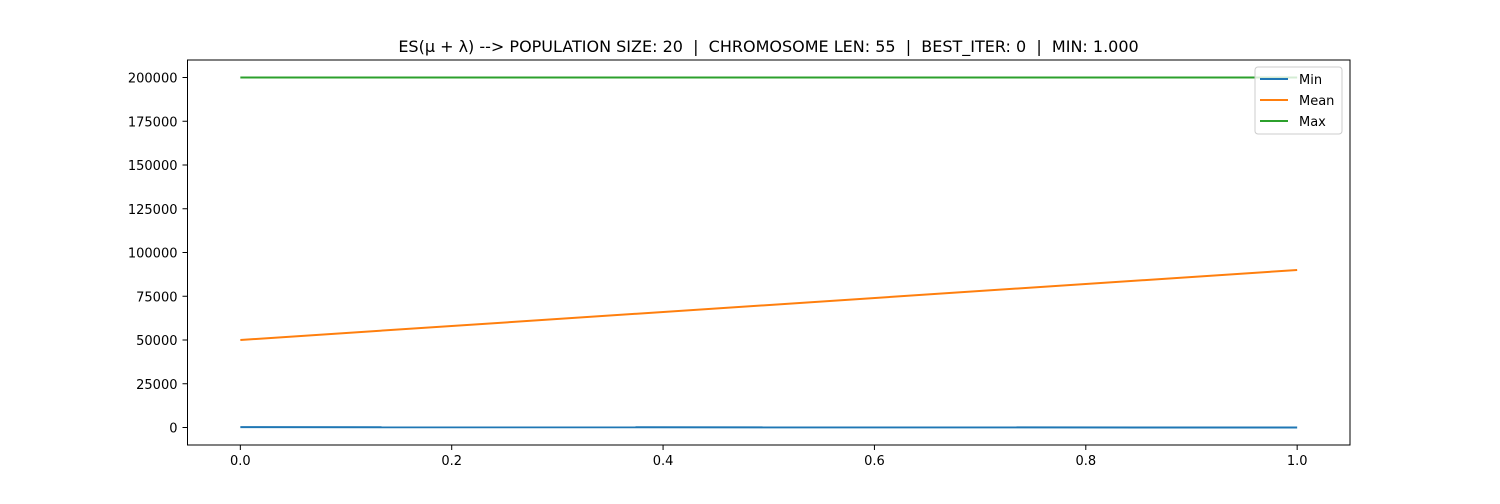  What do you see at coordinates (1297, 461) in the screenshot?
I see `x-tick-label: 1.0` at bounding box center [1297, 461].